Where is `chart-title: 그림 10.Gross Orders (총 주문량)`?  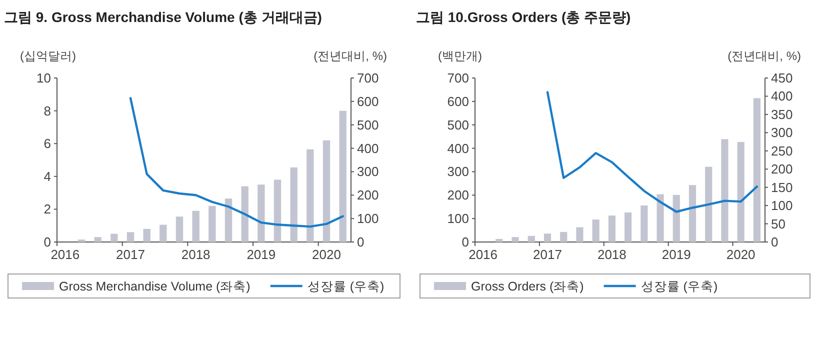
chart-title: 그림 10.Gross Orders (총 주문량) is located at coordinates (523, 17).